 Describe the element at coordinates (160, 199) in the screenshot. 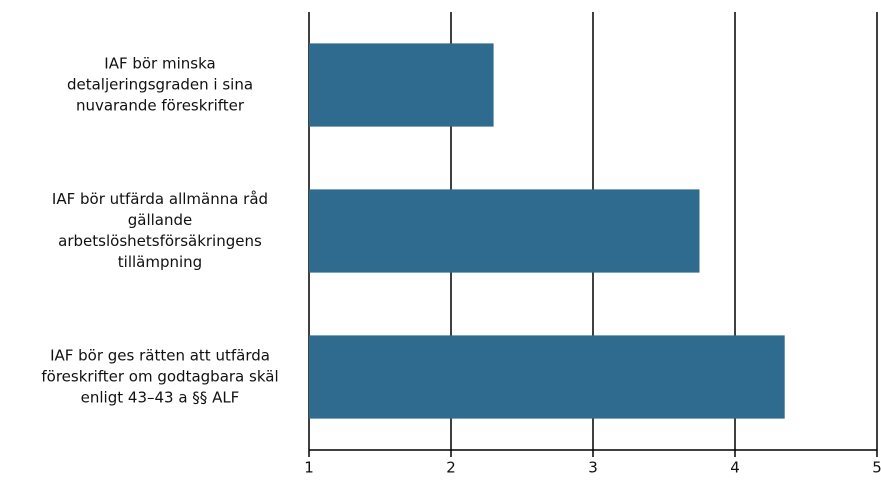

I see `y-tick-label: IAF bör utfärda allmänna råd` at that location.